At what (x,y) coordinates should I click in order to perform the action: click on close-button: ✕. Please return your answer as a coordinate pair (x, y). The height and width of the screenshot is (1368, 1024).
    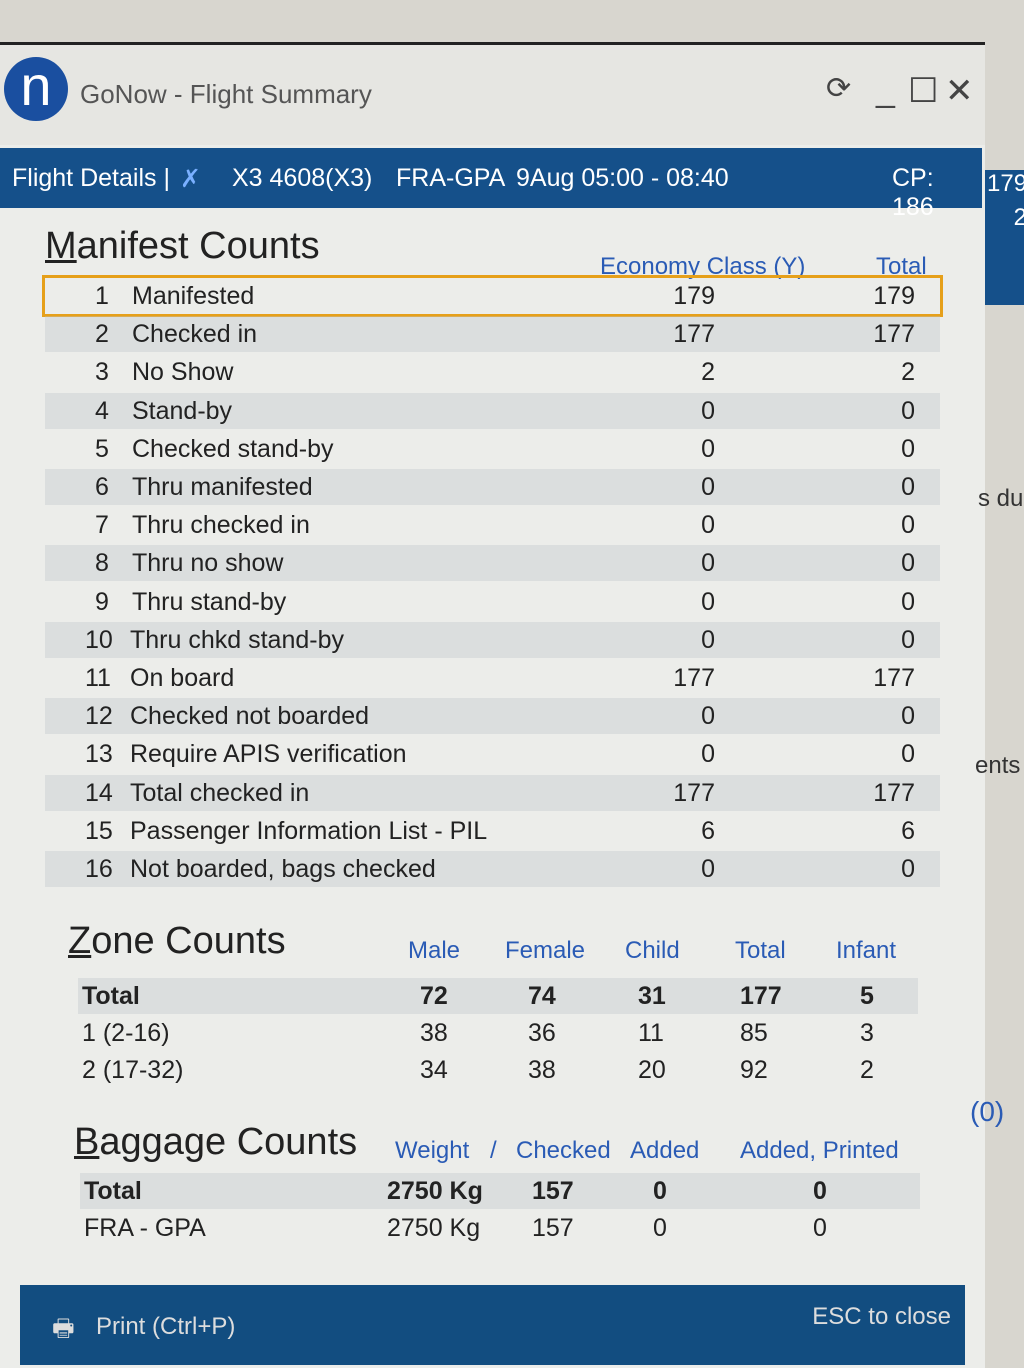
    Looking at the image, I should click on (959, 91).